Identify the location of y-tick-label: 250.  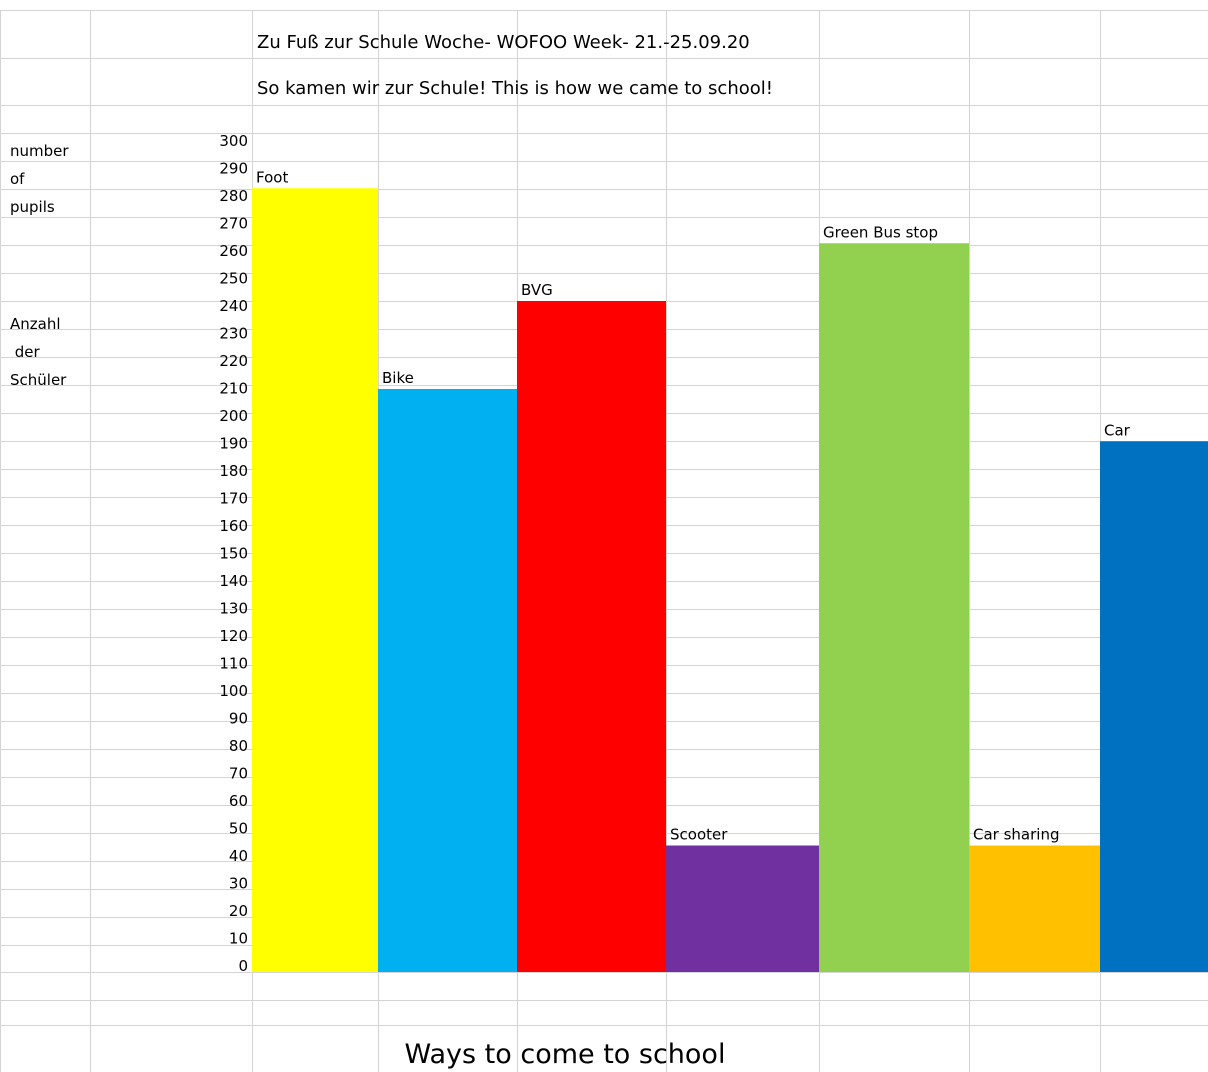
(233, 279).